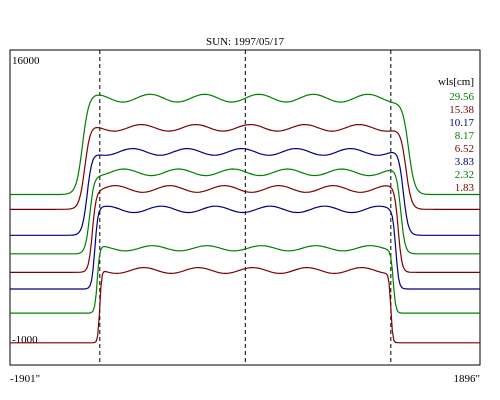 This screenshot has width=500, height=400. Describe the element at coordinates (456, 82) in the screenshot. I see `legend-title: wls[cm]` at that location.